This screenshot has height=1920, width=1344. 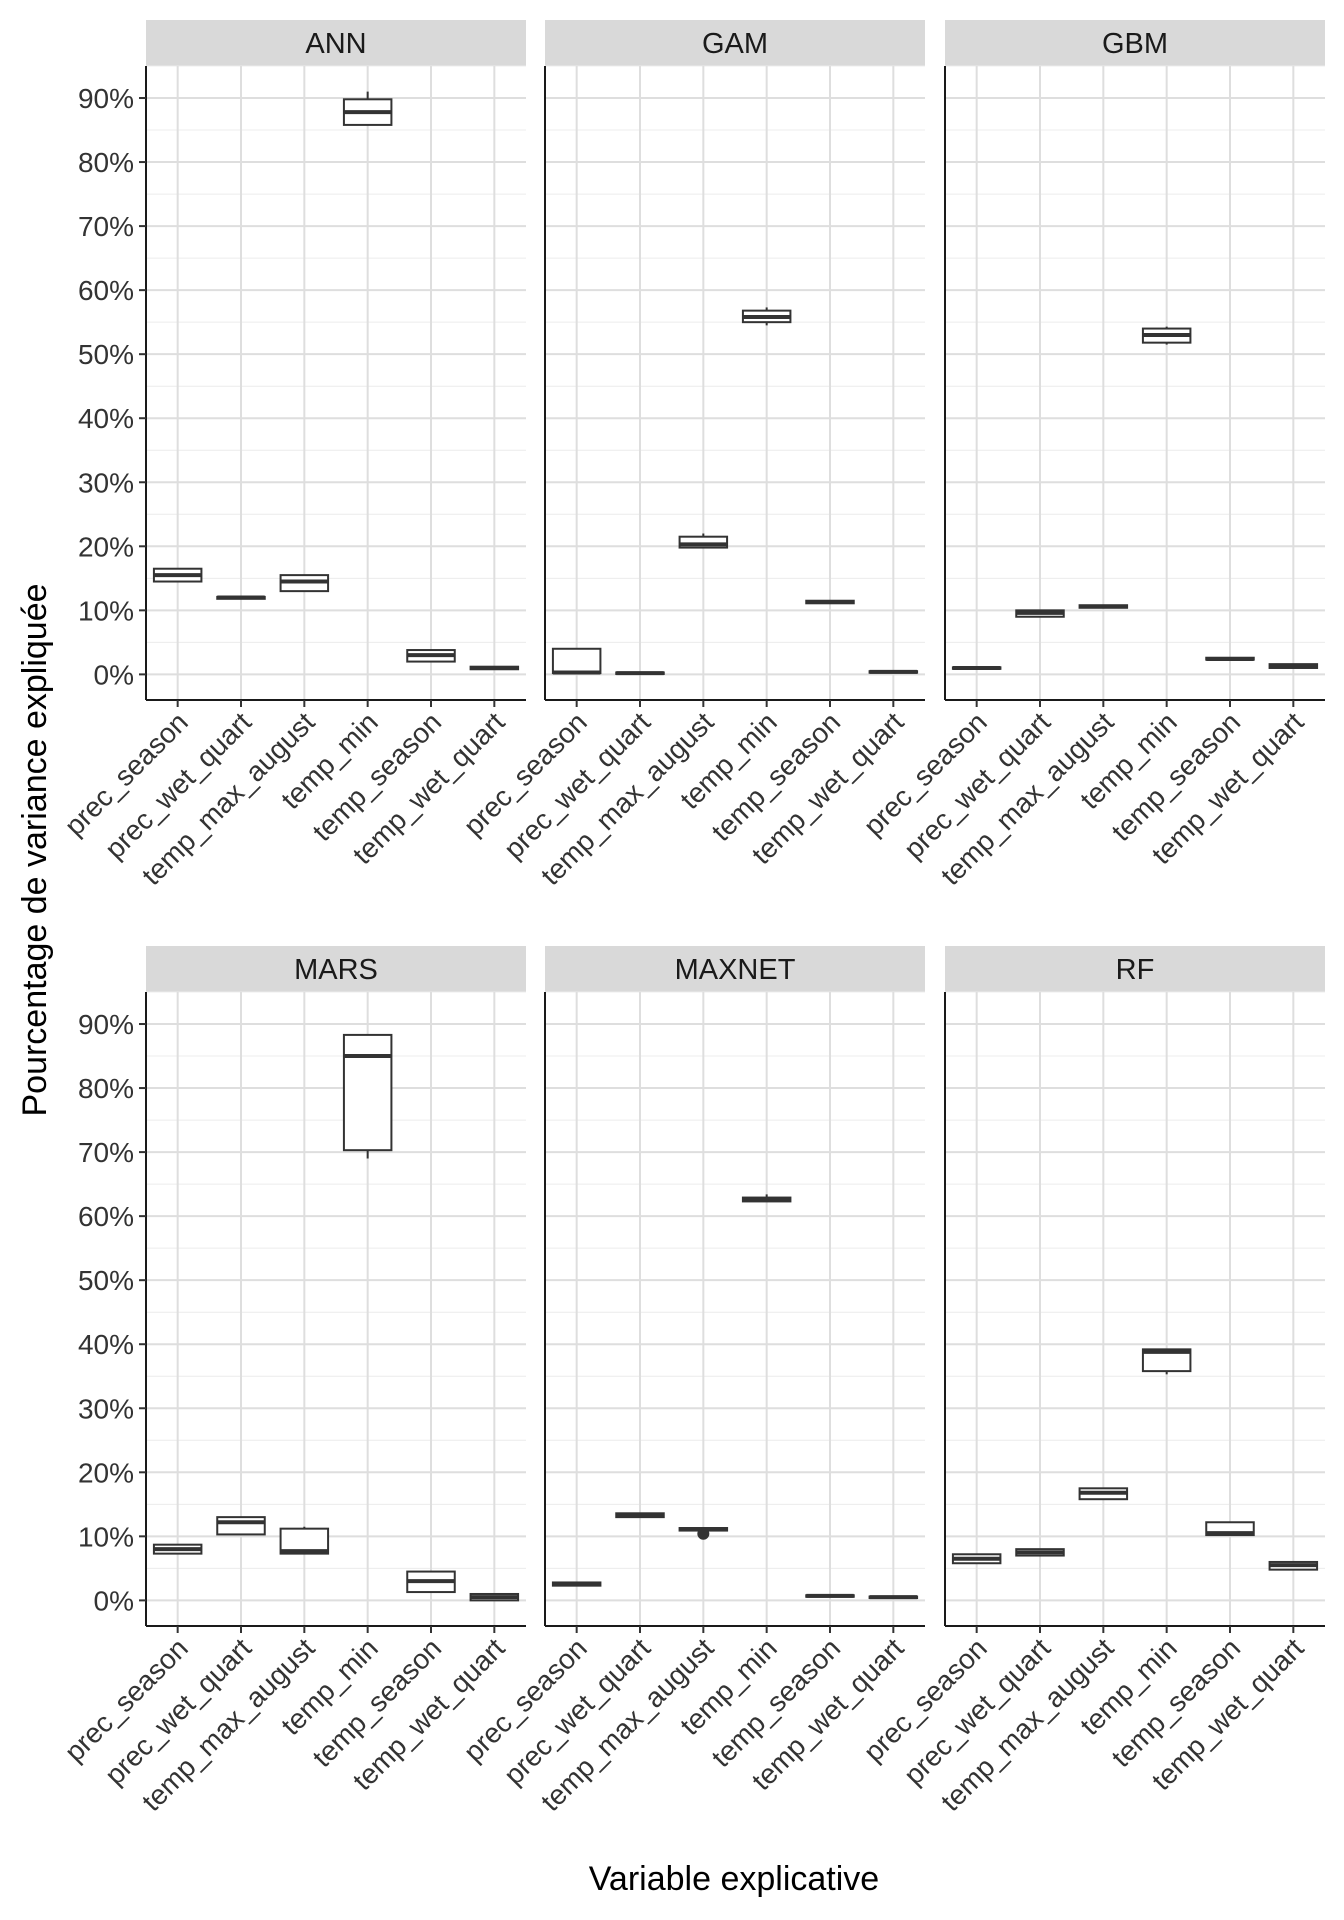 I want to click on facet-strip-label: ANN, so click(x=335, y=44).